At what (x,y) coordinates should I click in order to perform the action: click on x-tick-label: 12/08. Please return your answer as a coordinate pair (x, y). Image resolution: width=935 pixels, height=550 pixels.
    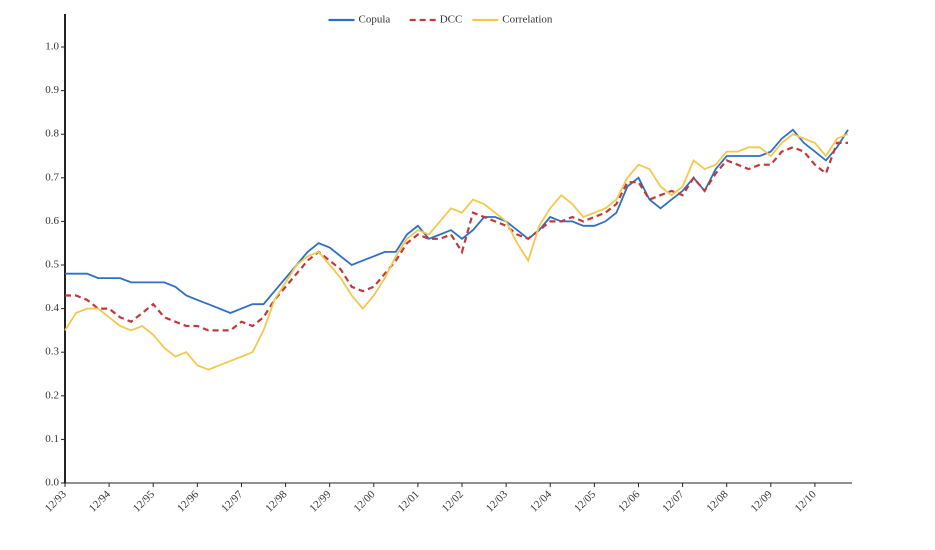
    Looking at the image, I should click on (717, 501).